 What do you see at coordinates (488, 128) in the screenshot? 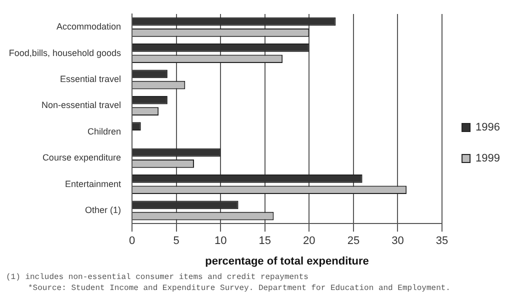
I see `legend-label: 1996` at bounding box center [488, 128].